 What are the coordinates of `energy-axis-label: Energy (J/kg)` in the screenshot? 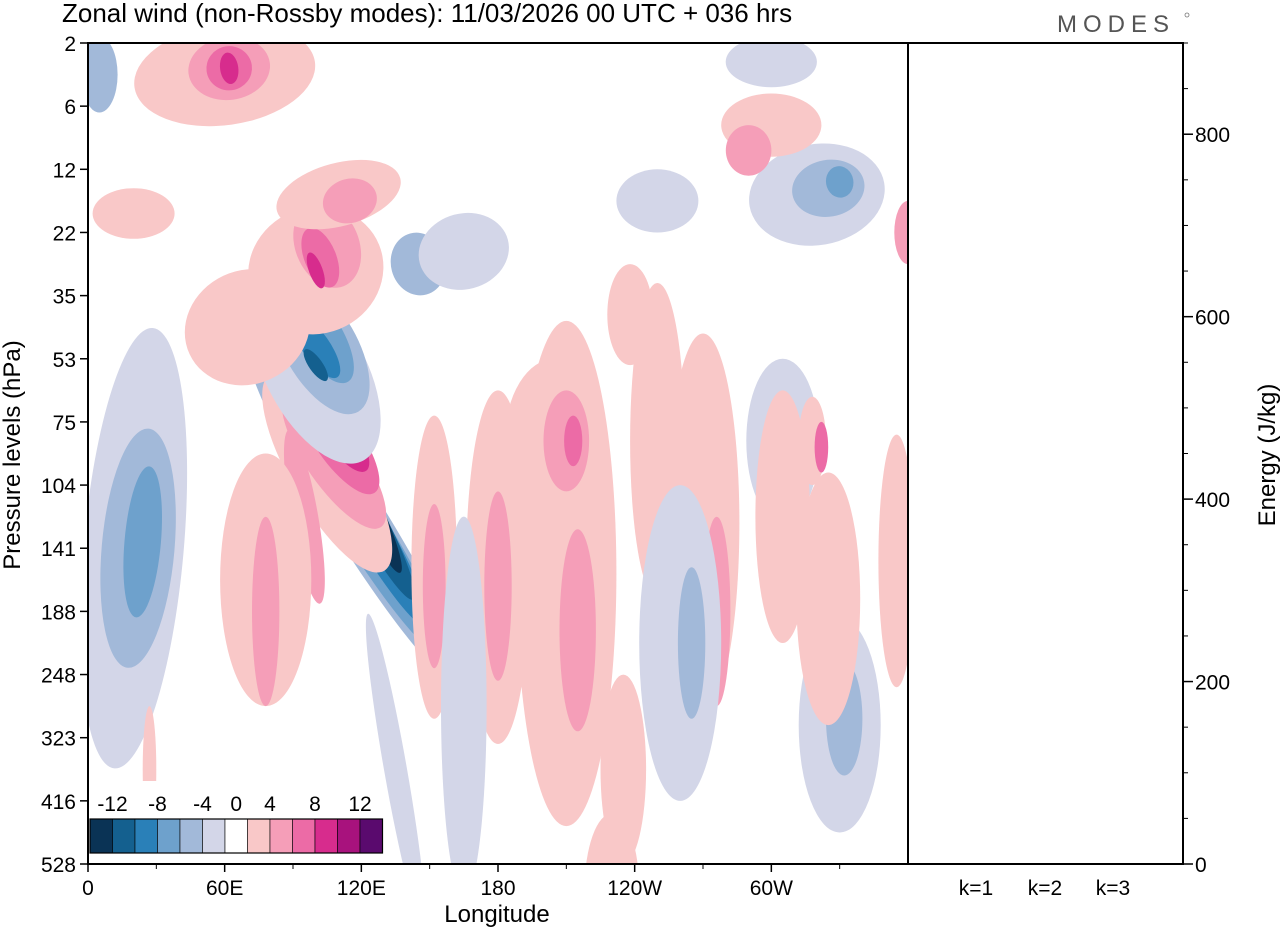 It's located at (1267, 455).